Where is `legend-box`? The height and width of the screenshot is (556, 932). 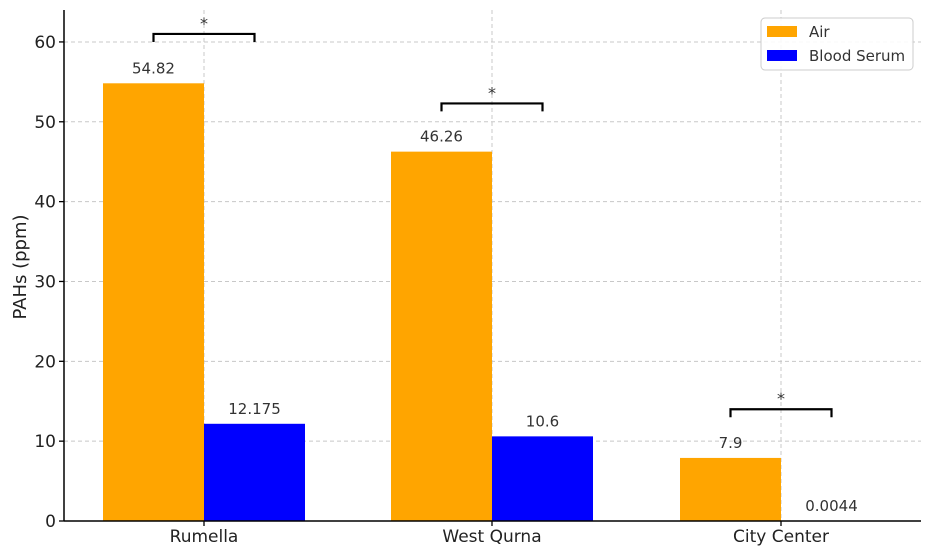
legend-box is located at coordinates (837, 44).